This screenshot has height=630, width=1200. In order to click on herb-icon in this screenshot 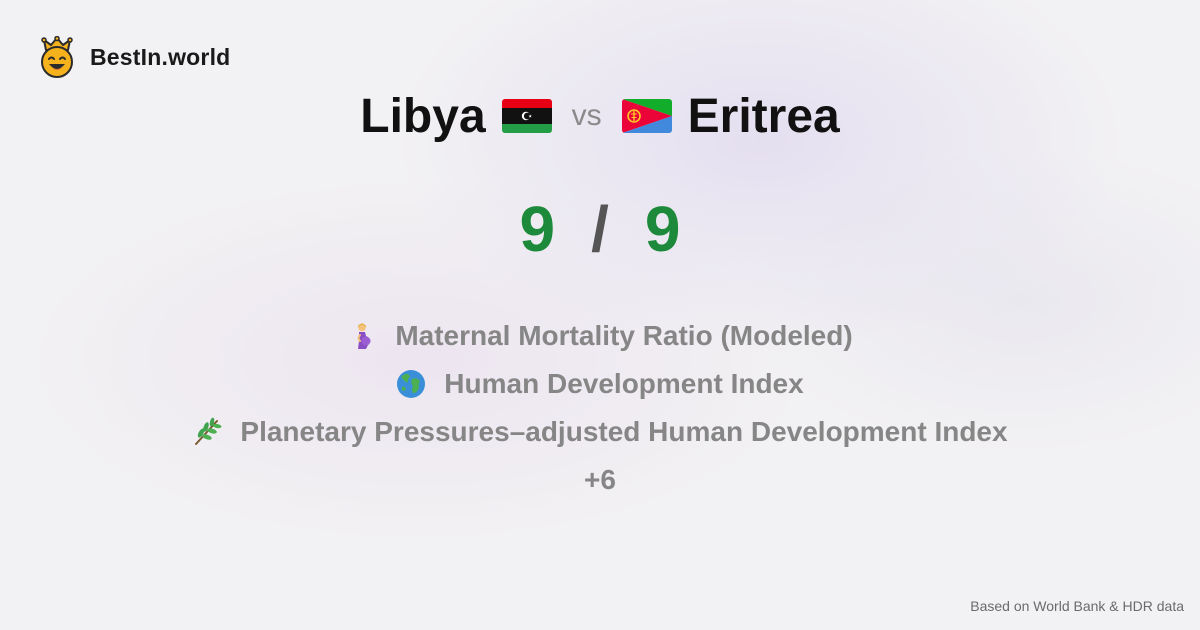, I will do `click(208, 431)`.